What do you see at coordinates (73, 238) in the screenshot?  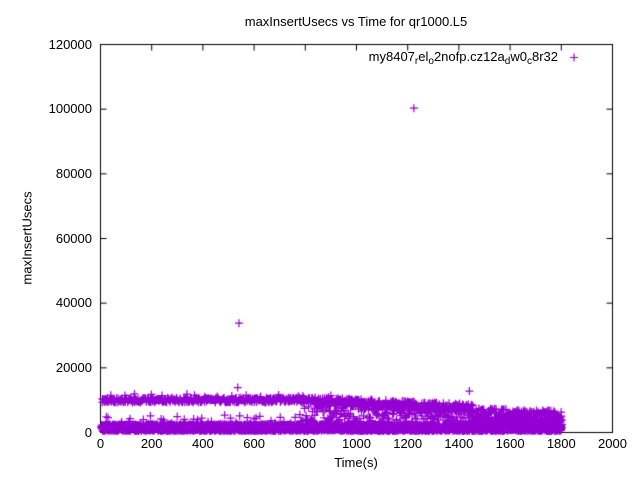 I see `y-tick-label: 60000` at bounding box center [73, 238].